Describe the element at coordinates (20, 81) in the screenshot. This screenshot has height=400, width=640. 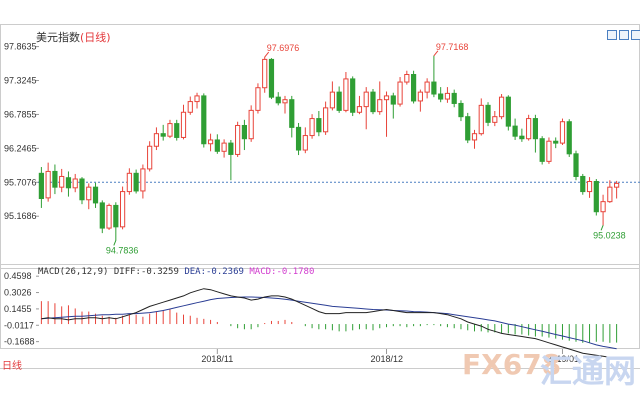
I see `price-ytick-label: 97.3245` at that location.